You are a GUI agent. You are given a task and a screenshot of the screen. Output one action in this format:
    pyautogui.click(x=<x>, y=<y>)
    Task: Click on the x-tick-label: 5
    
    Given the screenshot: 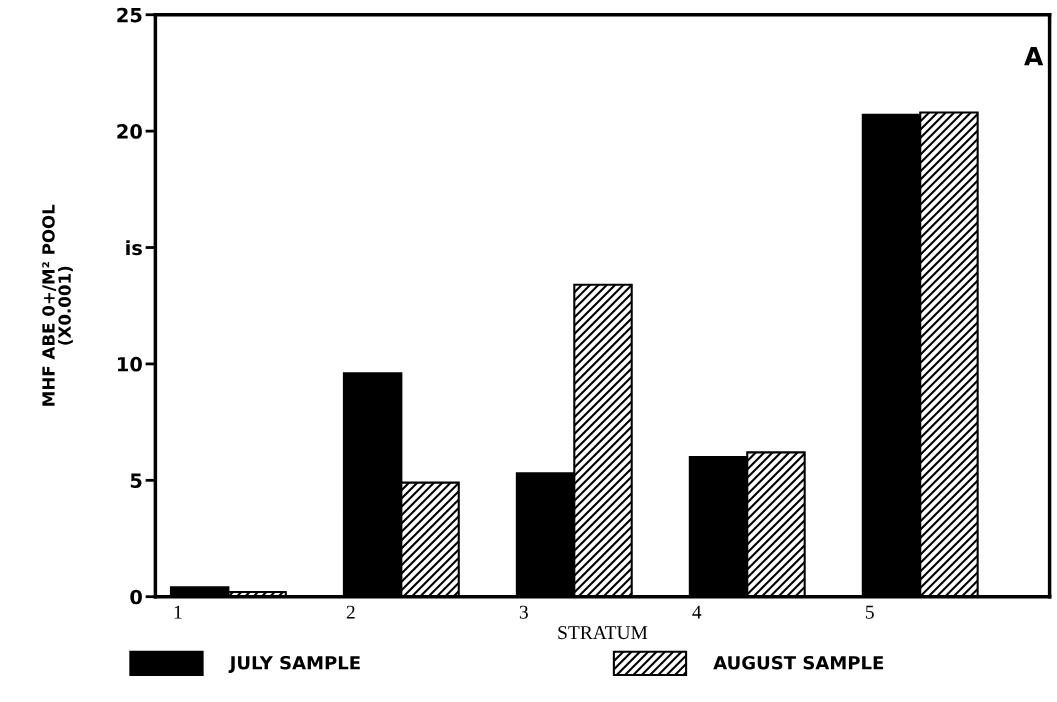 What is the action you would take?
    pyautogui.click(x=869, y=612)
    